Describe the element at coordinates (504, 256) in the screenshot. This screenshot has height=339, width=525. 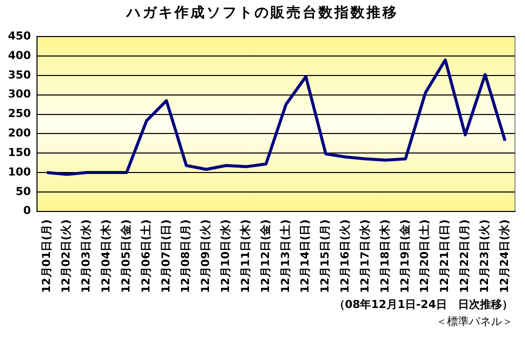
I see `x-tick-label: 12月24日(水)` at that location.